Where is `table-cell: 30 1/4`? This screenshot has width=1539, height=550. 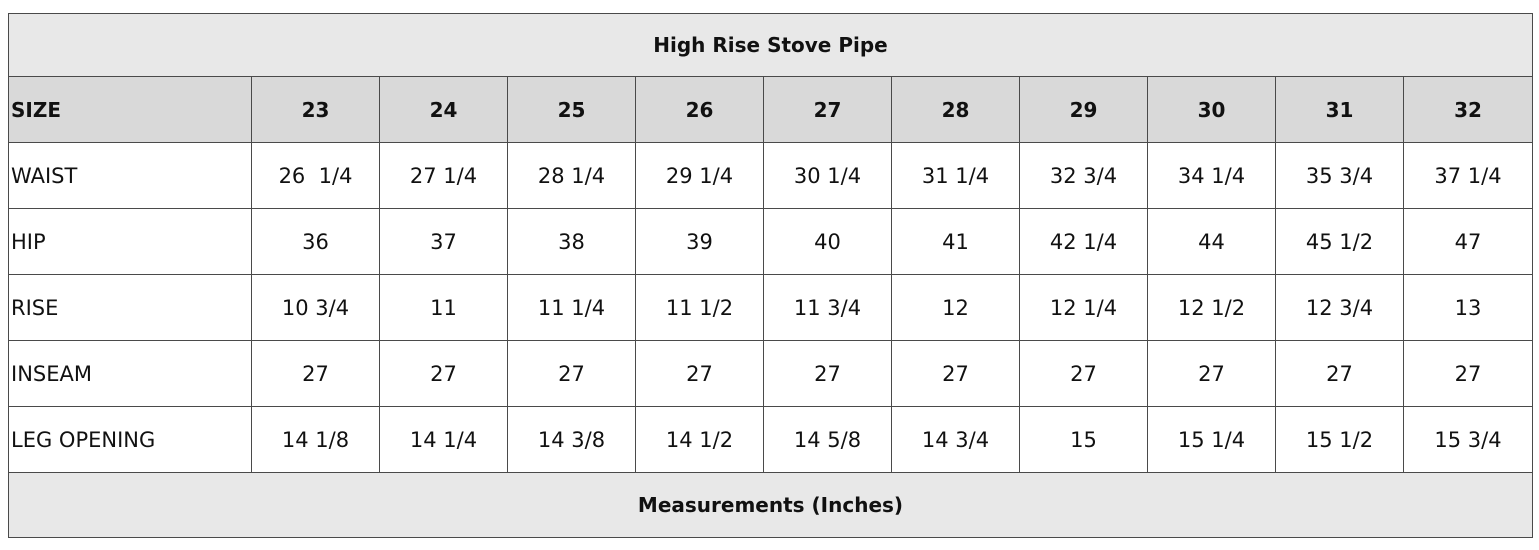 table-cell: 30 1/4 is located at coordinates (827, 175).